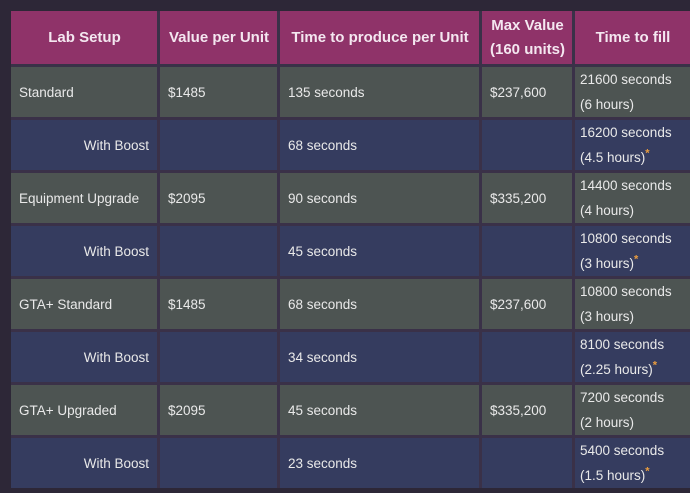 This screenshot has height=493, width=690. What do you see at coordinates (632, 410) in the screenshot?
I see `cell-time-to-fill: 7200 seconds (2 hours)` at bounding box center [632, 410].